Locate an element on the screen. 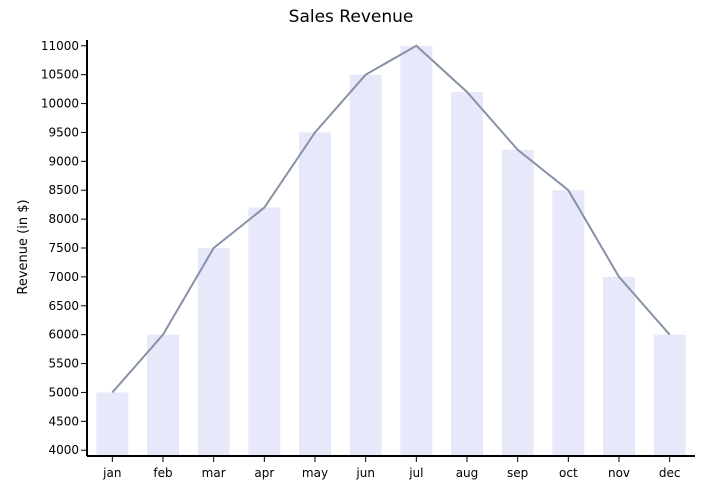  bar-dec is located at coordinates (669, 395).